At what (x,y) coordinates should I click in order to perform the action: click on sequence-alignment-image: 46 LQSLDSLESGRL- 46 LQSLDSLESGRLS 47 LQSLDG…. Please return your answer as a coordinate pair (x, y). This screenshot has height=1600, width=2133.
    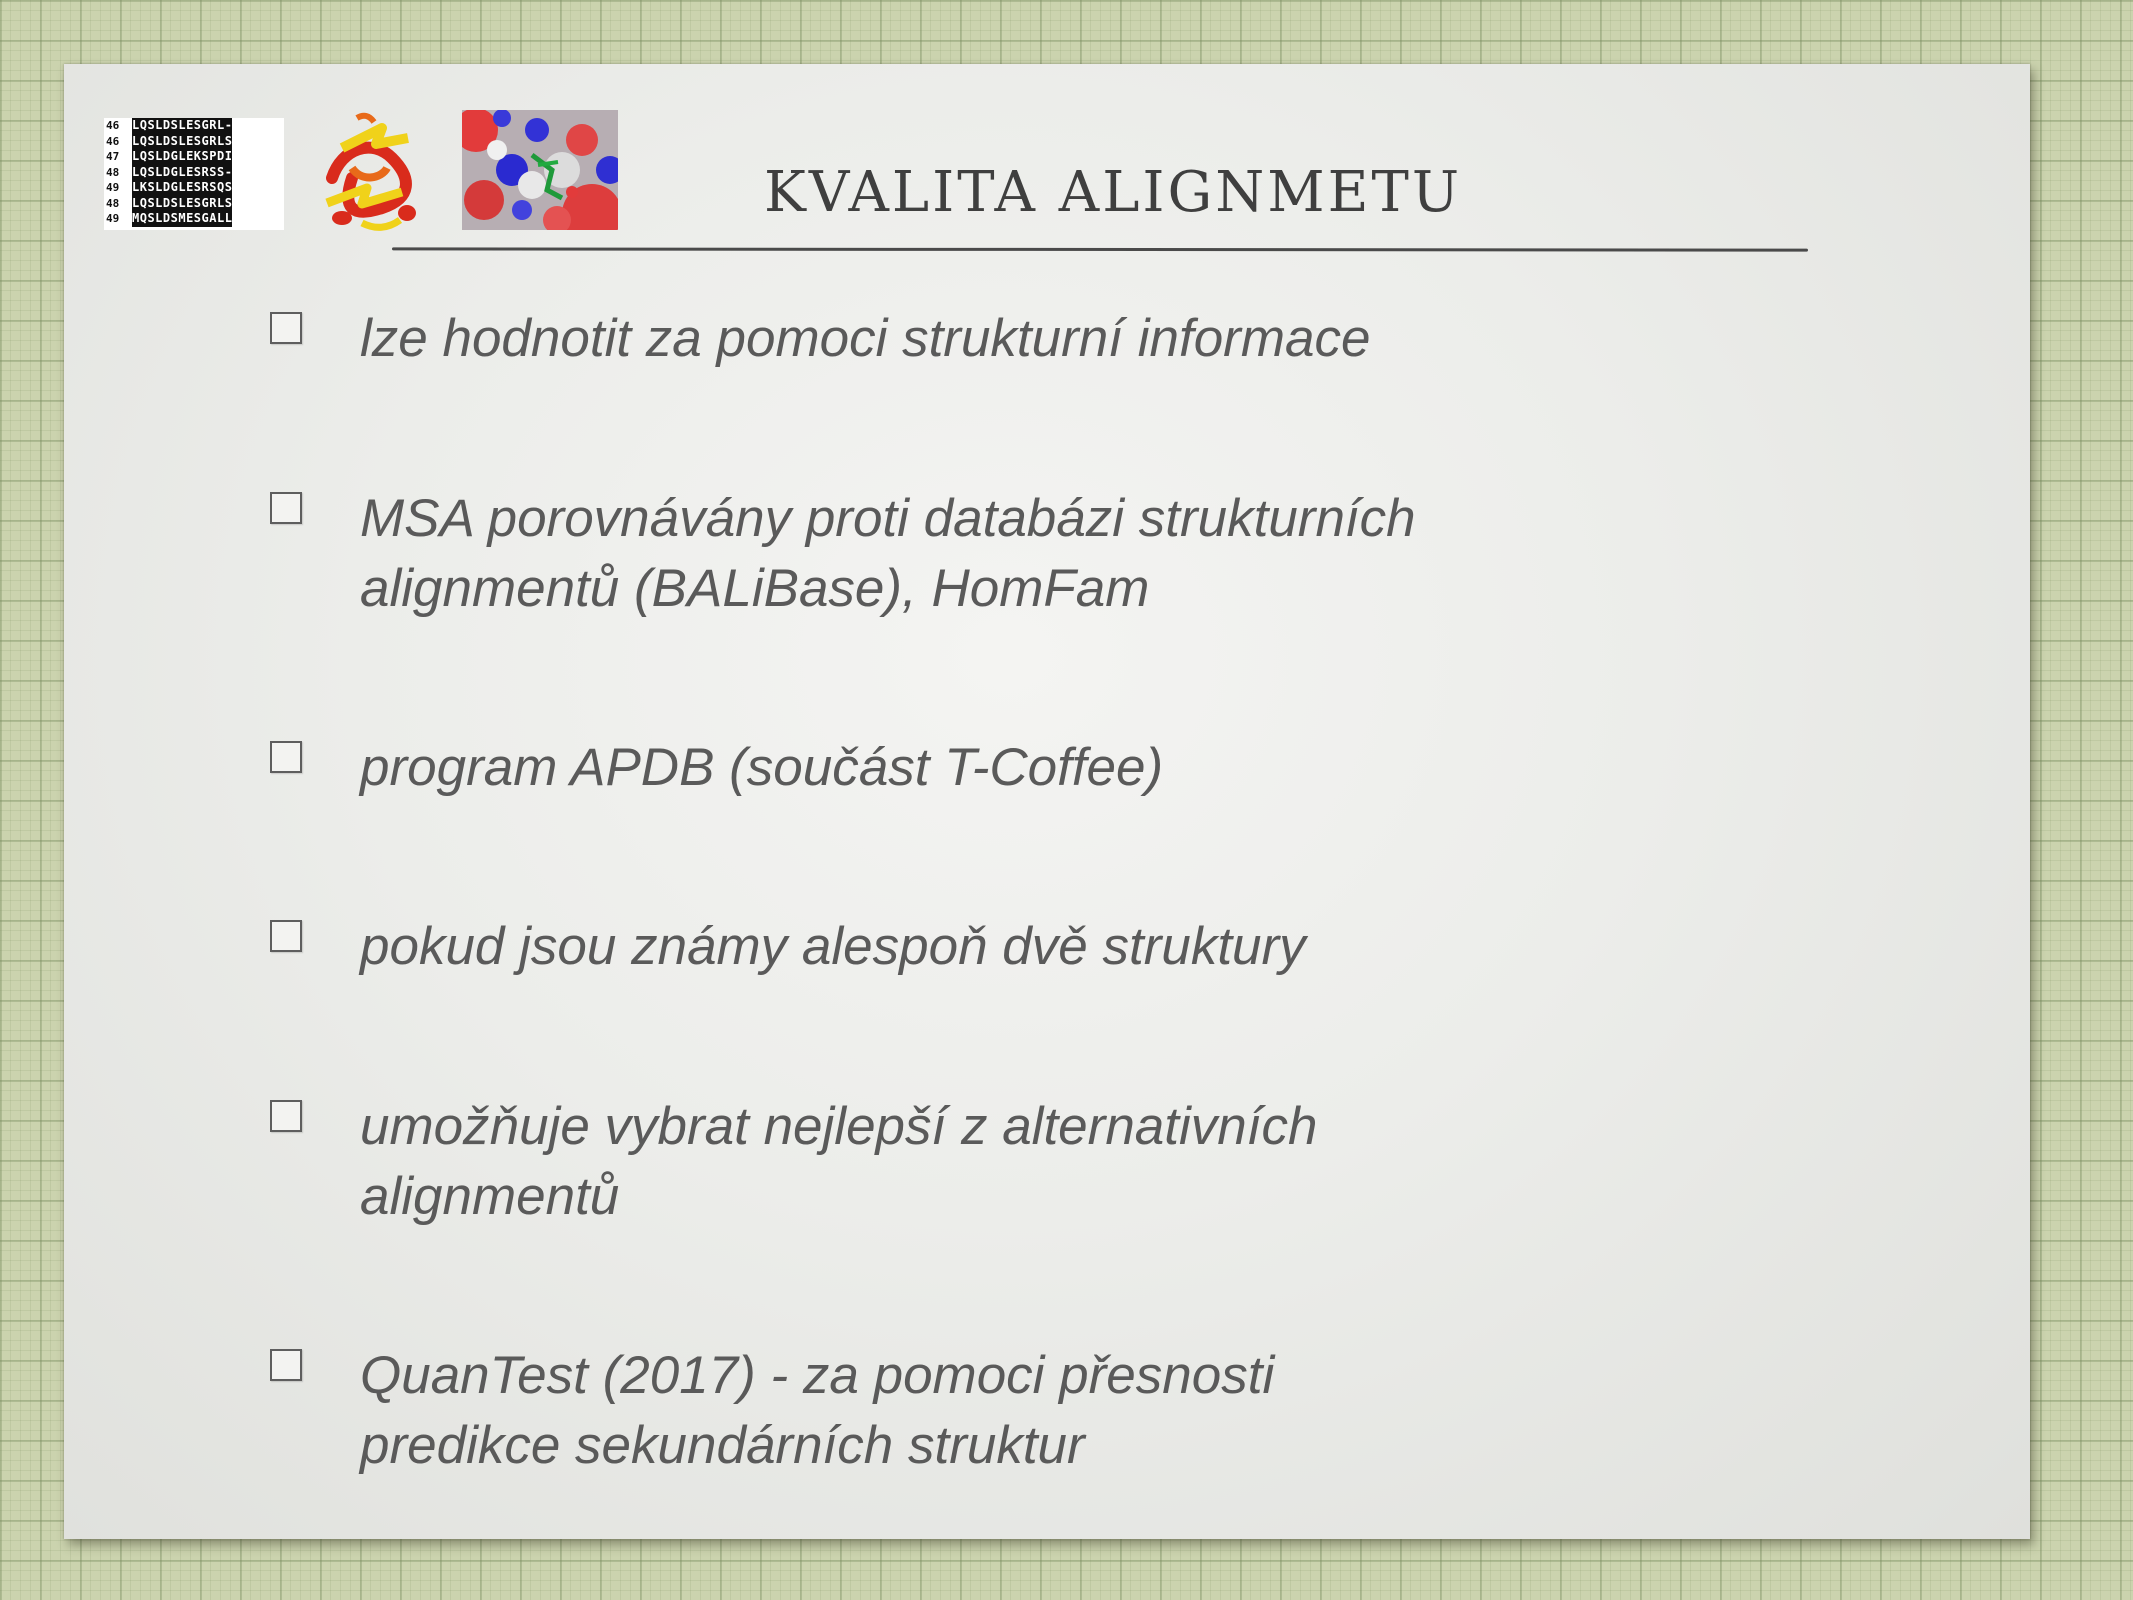
    Looking at the image, I should click on (194, 174).